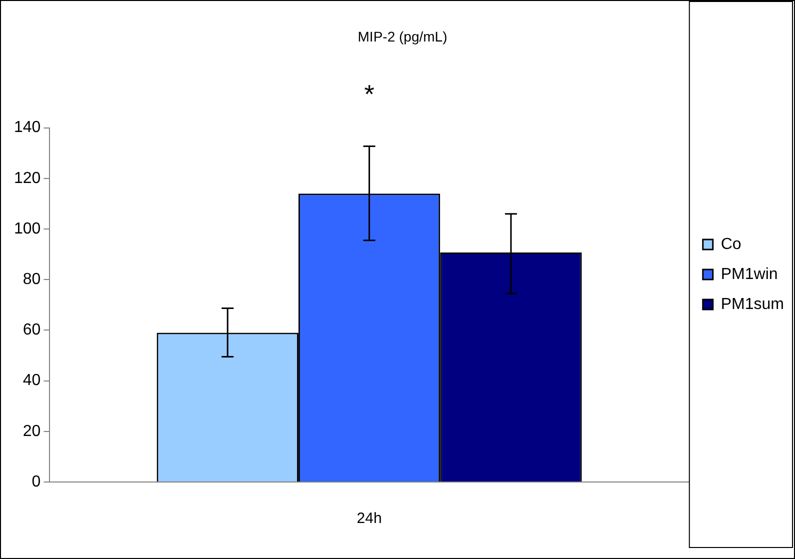 This screenshot has height=559, width=795. I want to click on y-tick-label: 80, so click(31, 279).